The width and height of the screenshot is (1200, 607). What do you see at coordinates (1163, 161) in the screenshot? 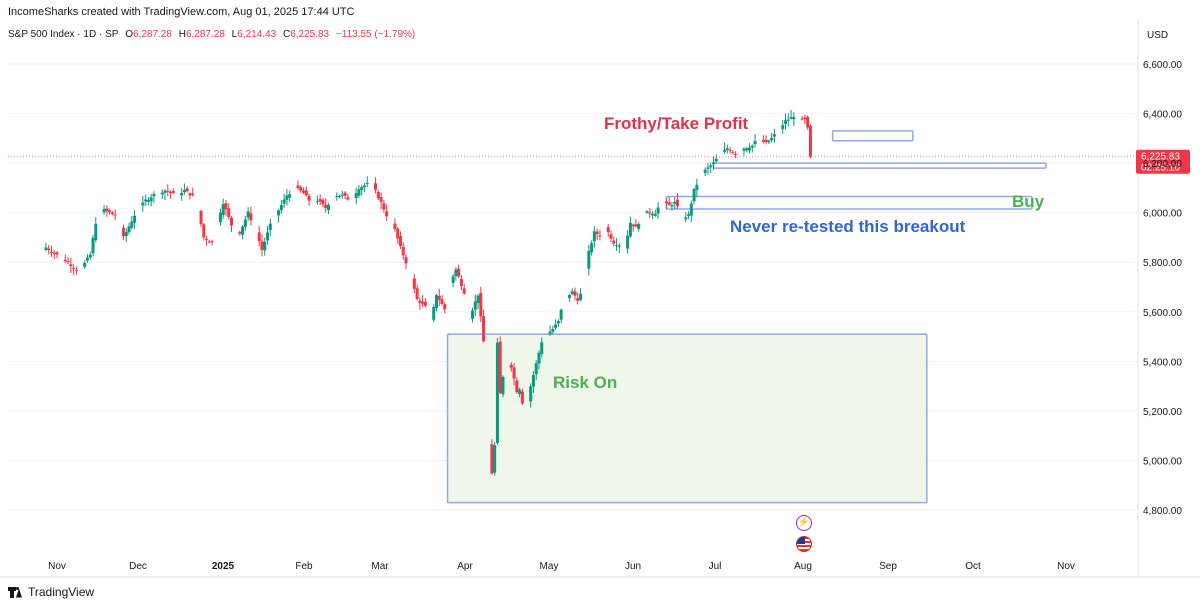
I see `last-price-badge` at bounding box center [1163, 161].